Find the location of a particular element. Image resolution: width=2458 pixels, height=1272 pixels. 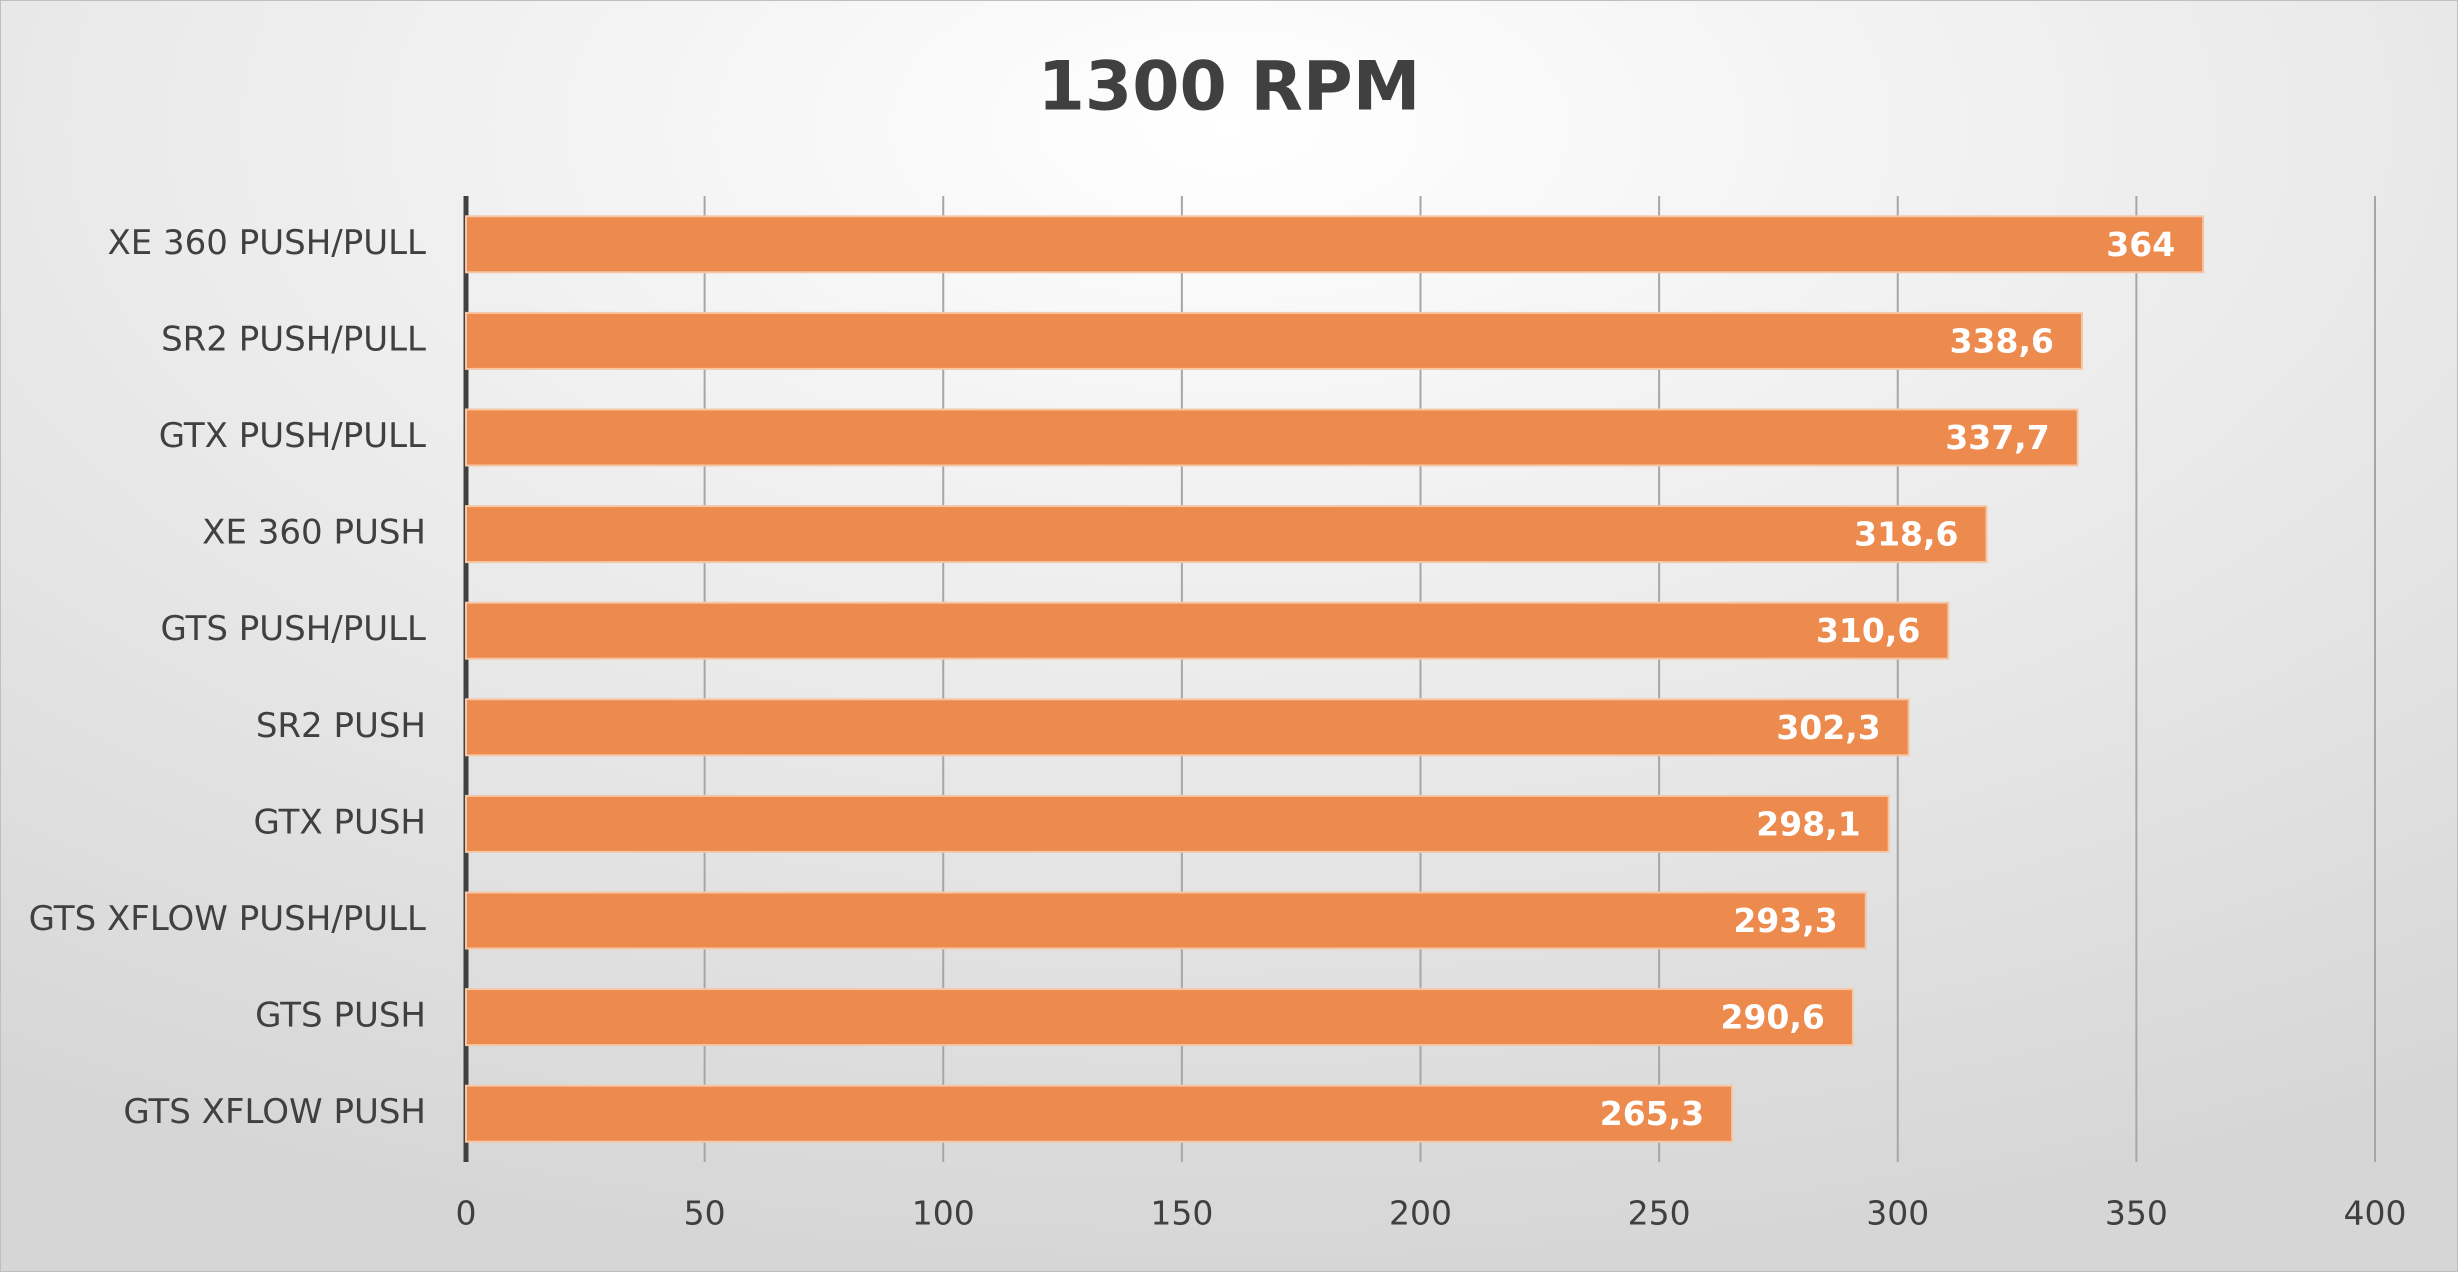

x-tick-label: 300 is located at coordinates (1897, 1213).